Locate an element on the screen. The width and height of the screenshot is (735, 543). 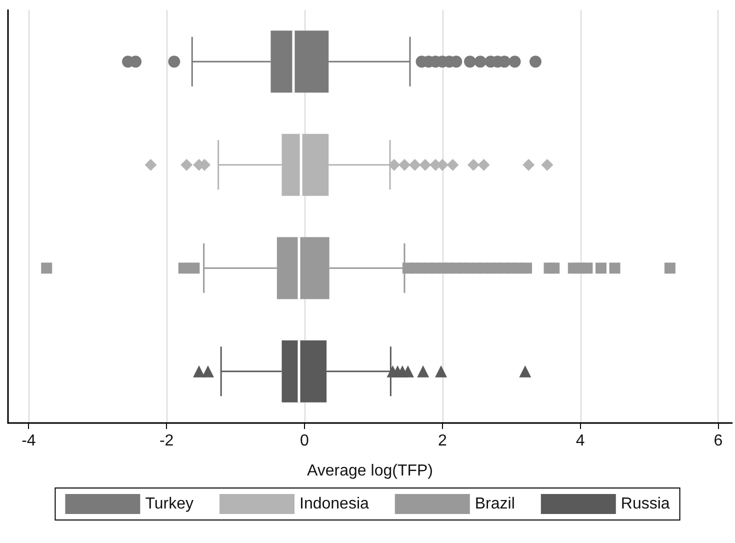
x-tick-label: -4 is located at coordinates (29, 441).